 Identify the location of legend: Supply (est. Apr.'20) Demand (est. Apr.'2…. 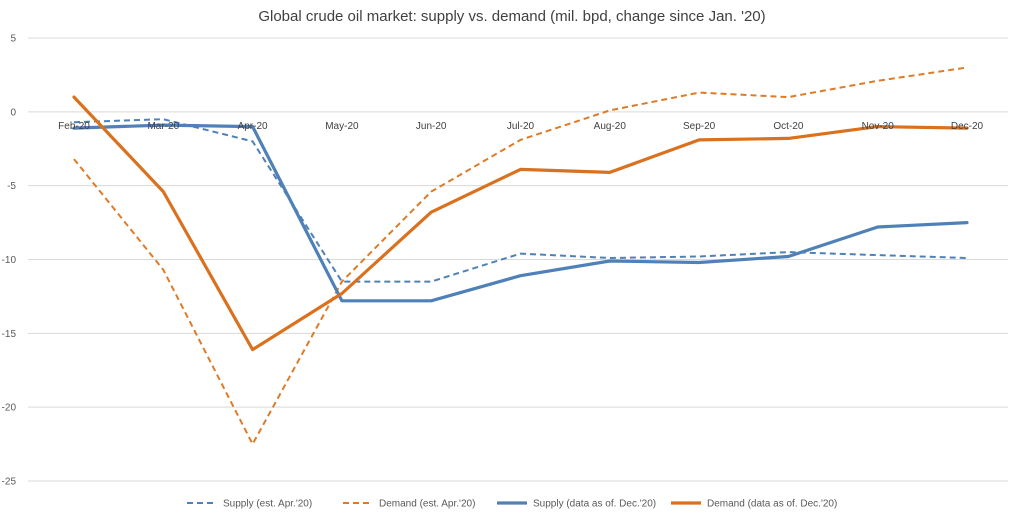
(512, 504).